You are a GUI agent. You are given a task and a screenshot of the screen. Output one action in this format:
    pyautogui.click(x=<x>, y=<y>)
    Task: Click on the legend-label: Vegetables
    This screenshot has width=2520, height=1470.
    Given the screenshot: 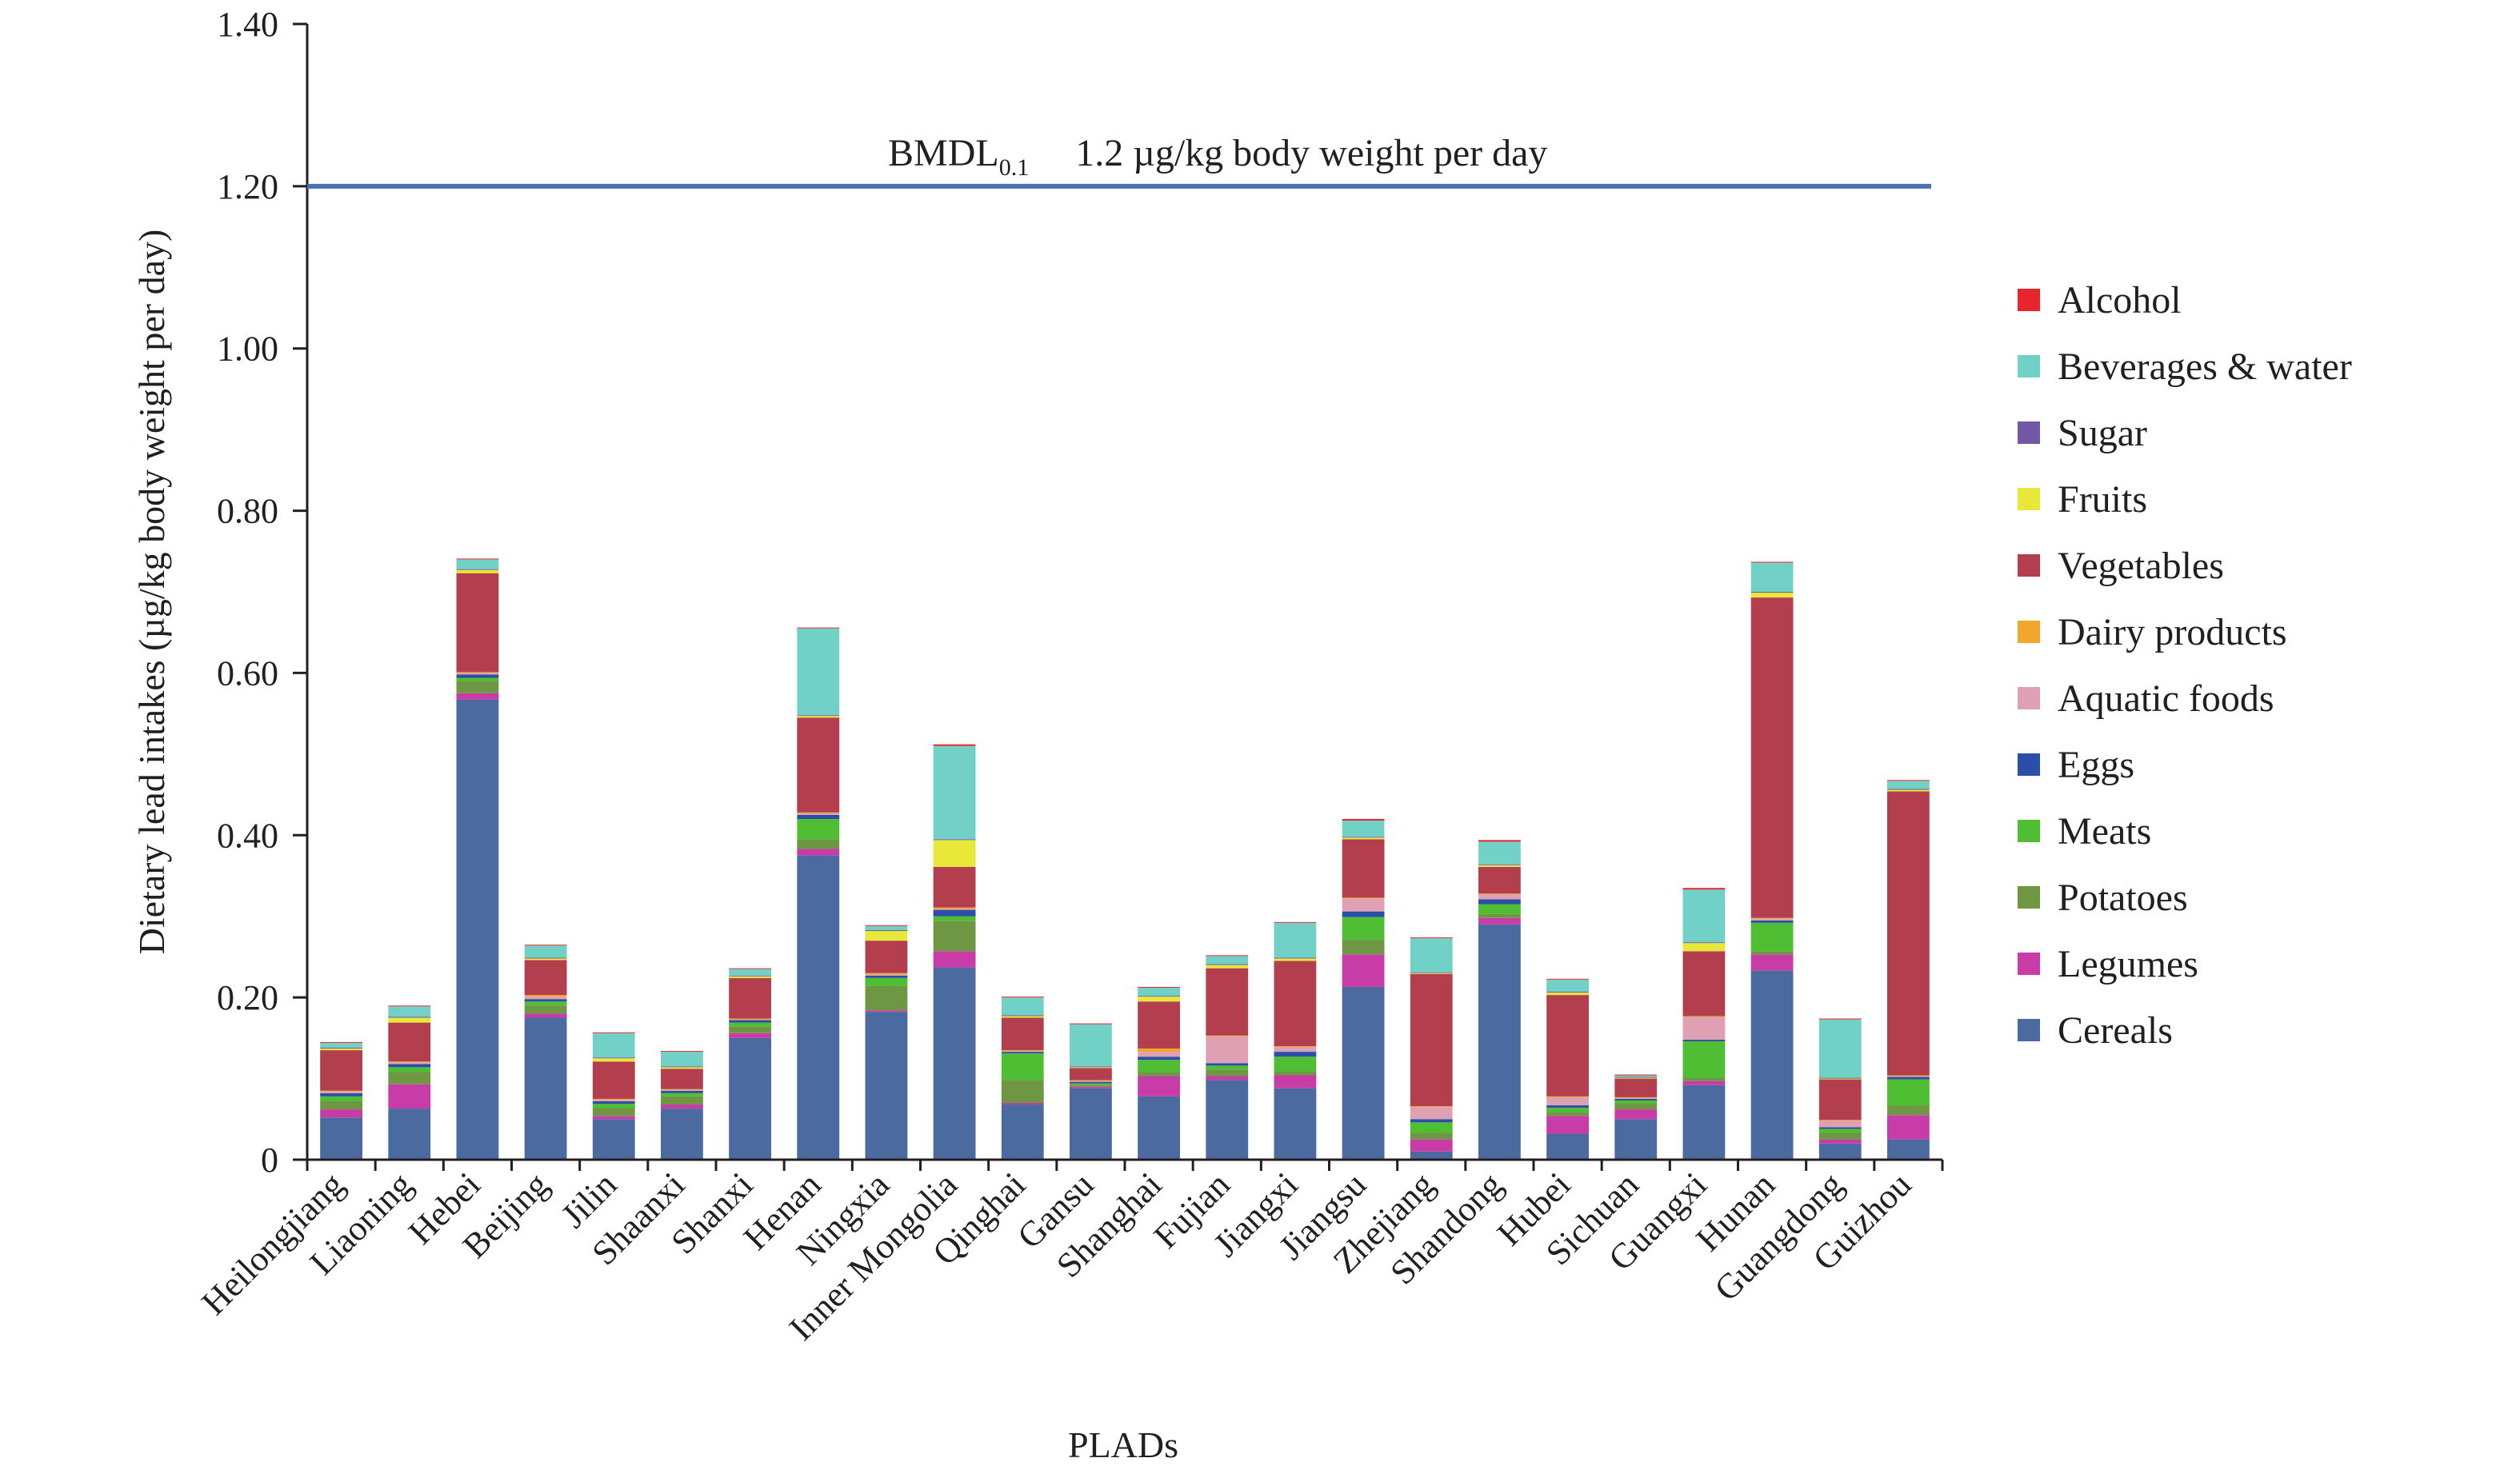 What is the action you would take?
    pyautogui.click(x=2141, y=566)
    